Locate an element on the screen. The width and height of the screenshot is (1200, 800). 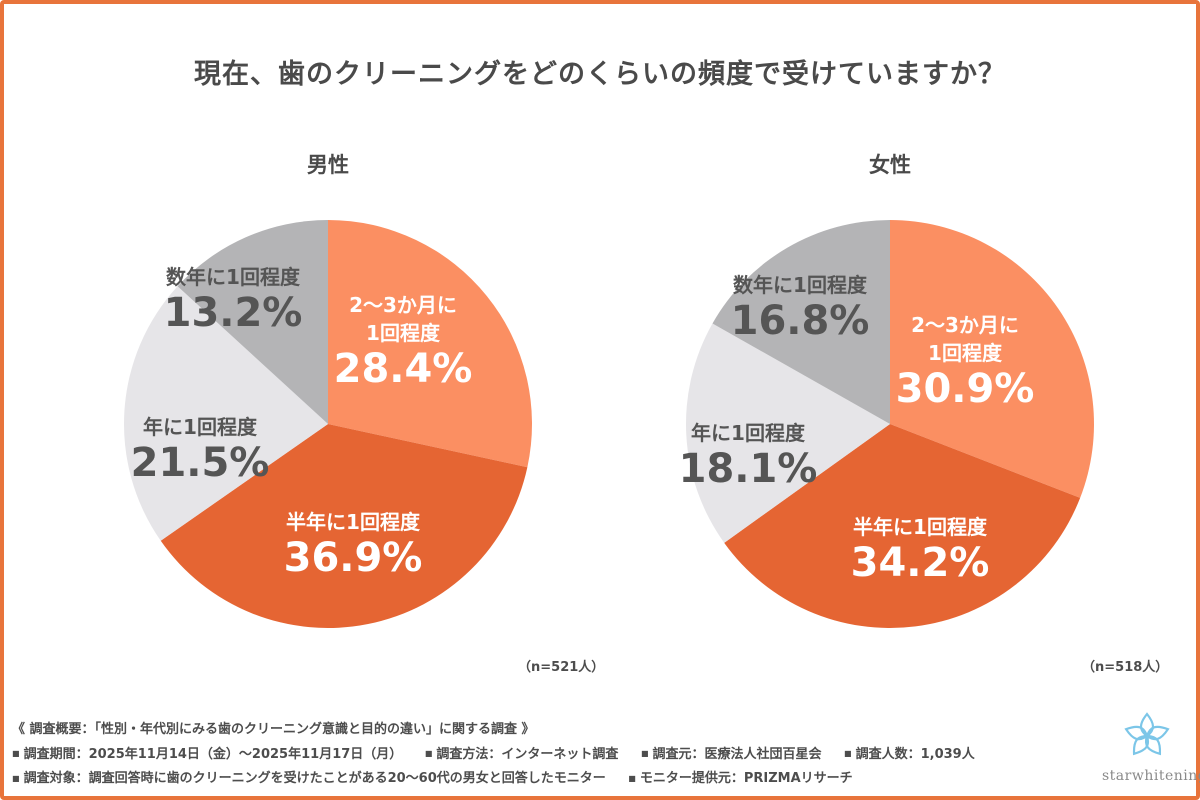
slice-value-label: 21.5% is located at coordinates (200, 463).